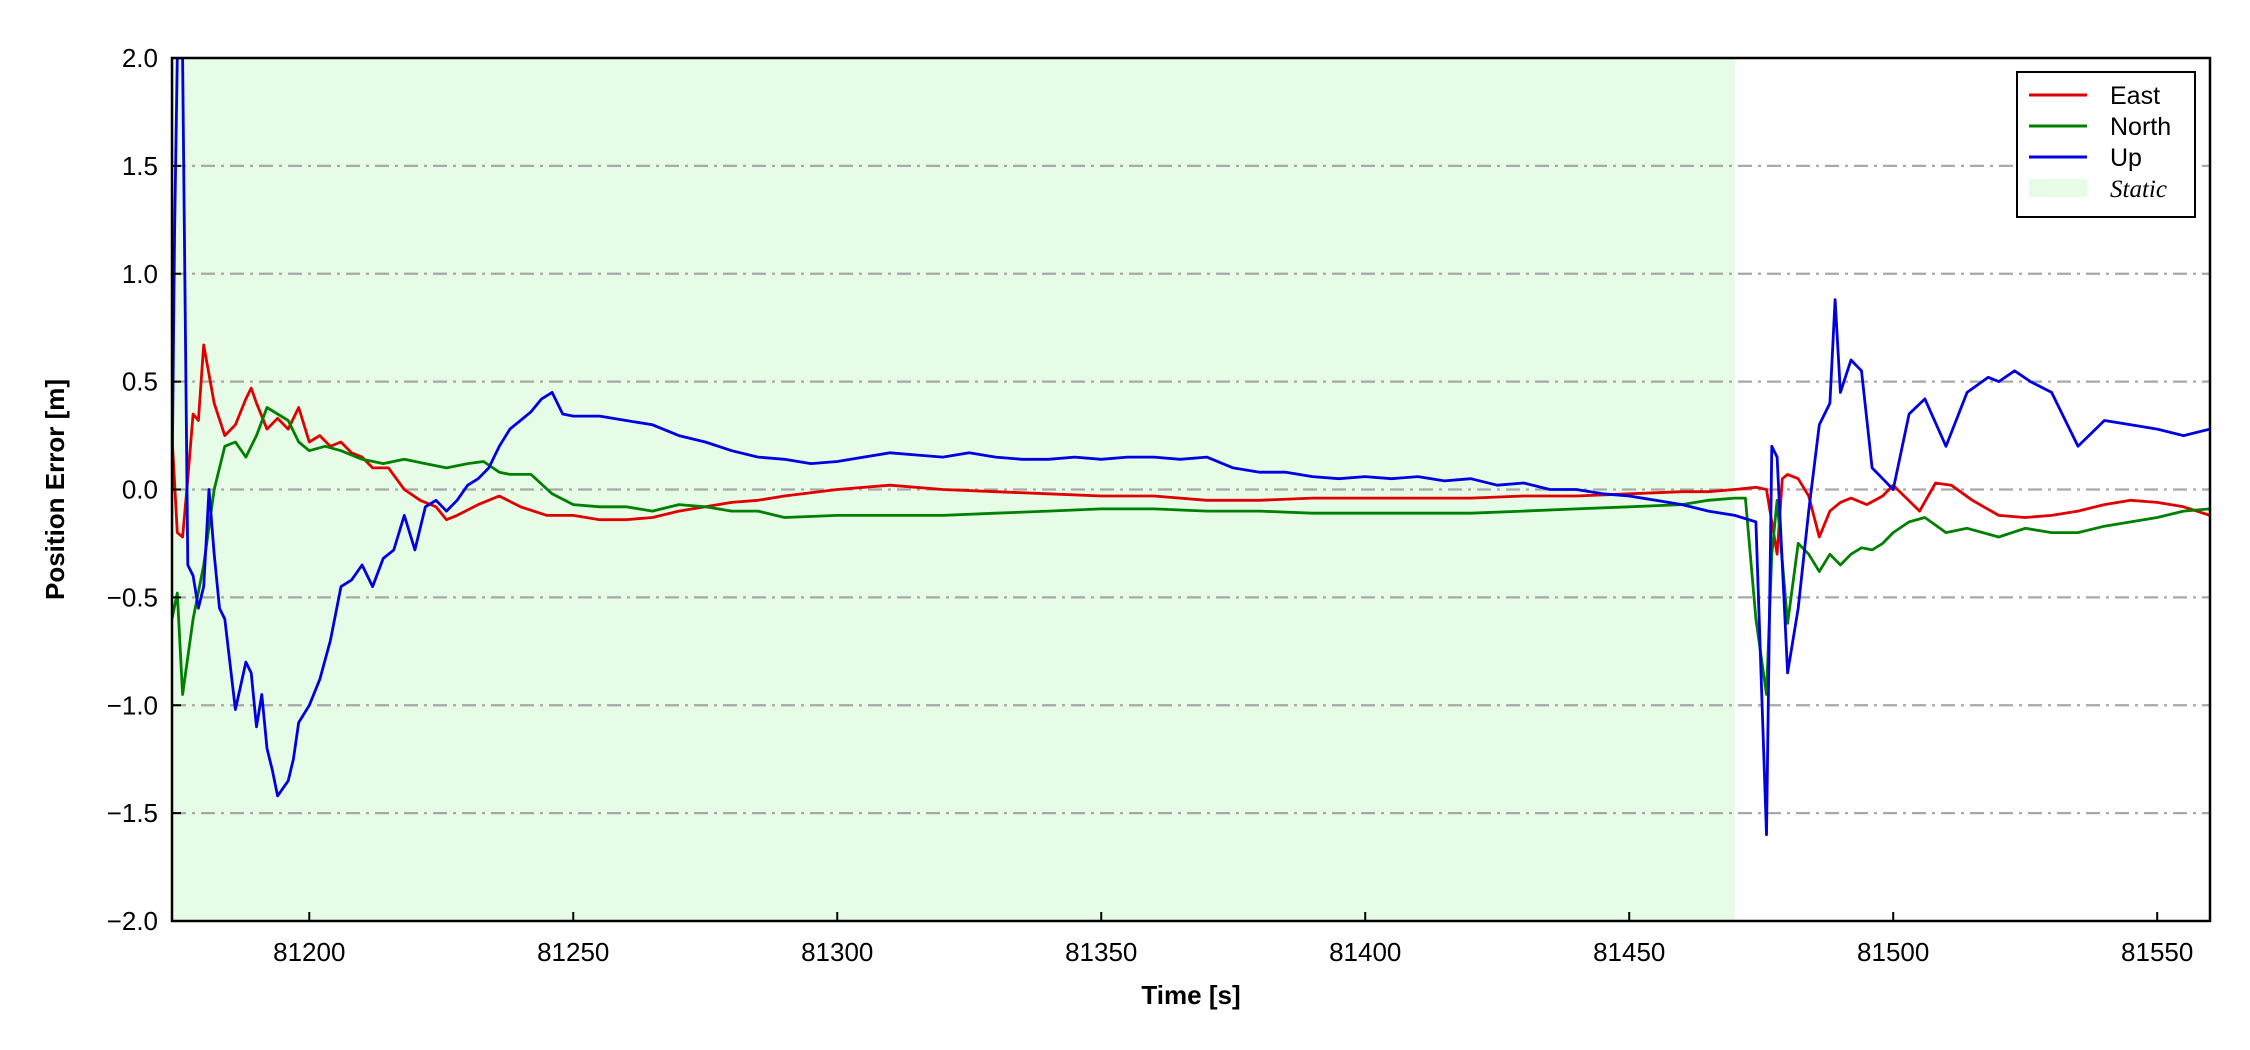  Describe the element at coordinates (573, 952) in the screenshot. I see `x-tick-label: 81250` at that location.